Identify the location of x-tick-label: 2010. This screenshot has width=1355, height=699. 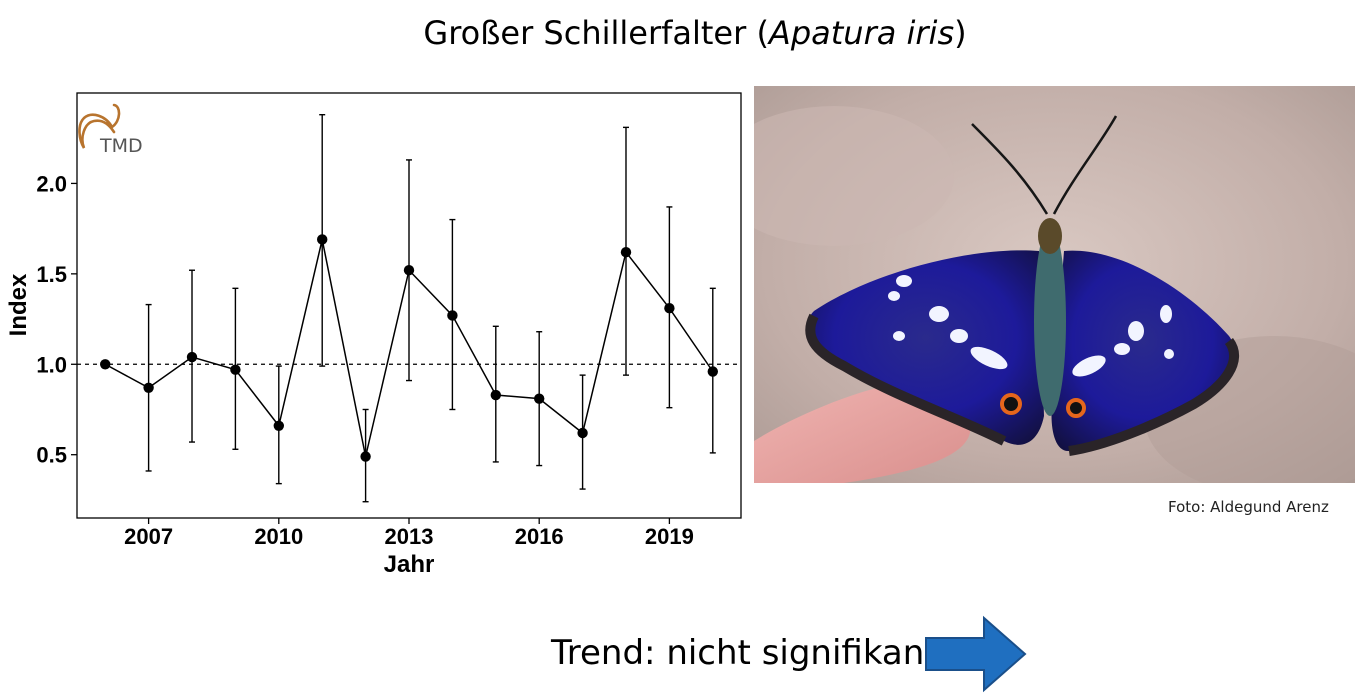
(278, 536).